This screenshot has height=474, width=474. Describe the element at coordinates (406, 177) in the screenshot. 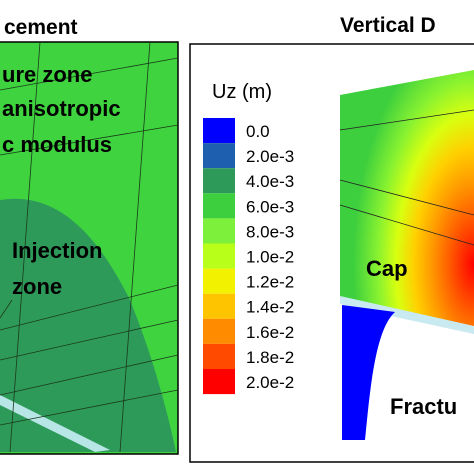

I see `mesh-lines` at that location.